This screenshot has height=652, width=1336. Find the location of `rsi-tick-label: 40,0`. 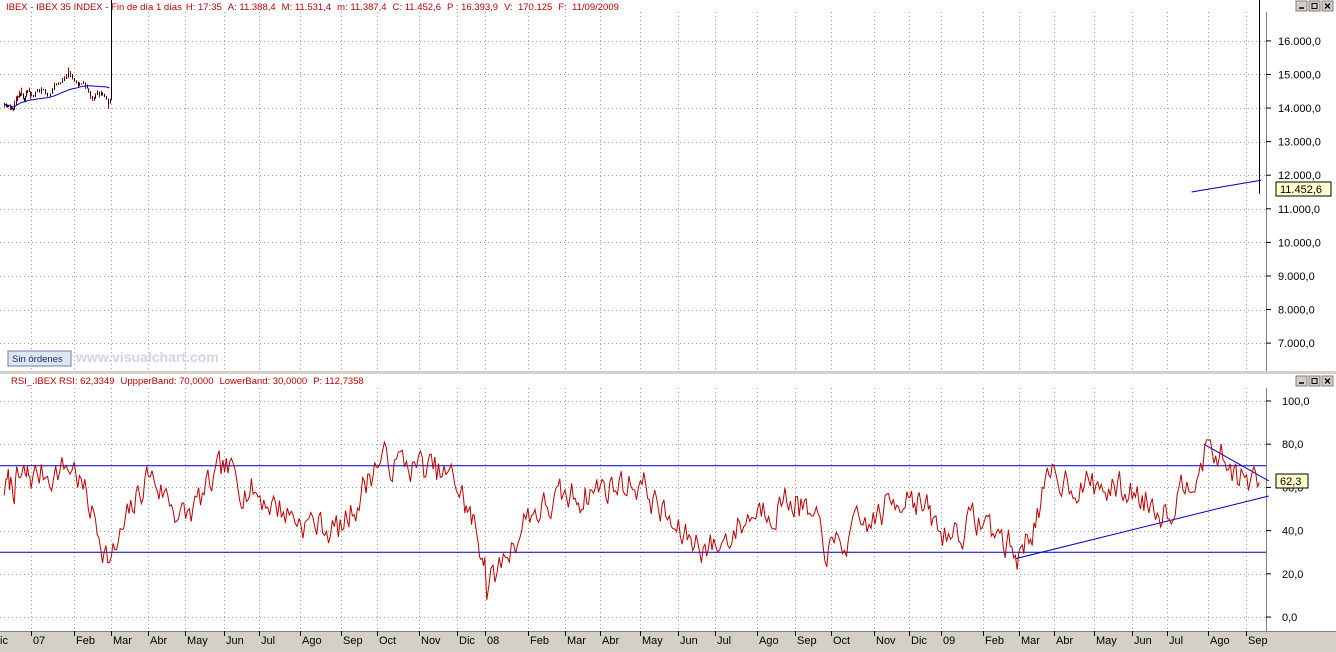

rsi-tick-label: 40,0 is located at coordinates (1292, 532).